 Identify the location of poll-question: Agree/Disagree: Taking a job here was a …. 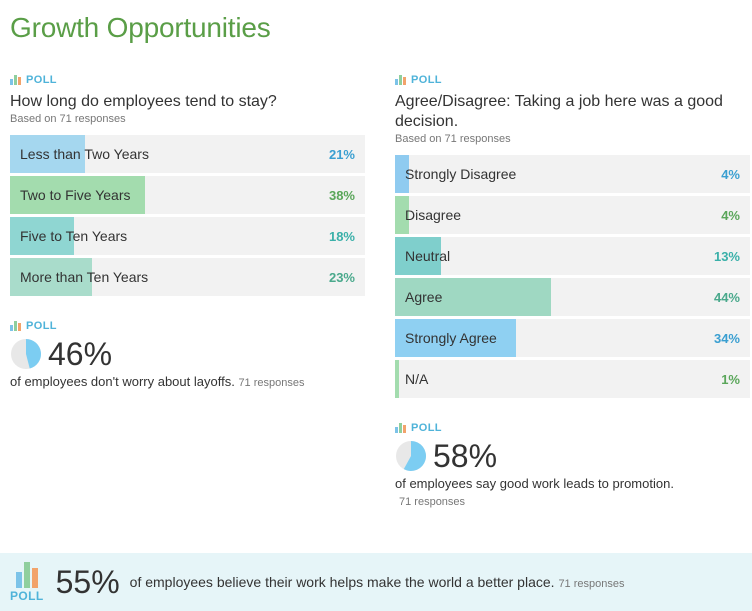
(559, 111).